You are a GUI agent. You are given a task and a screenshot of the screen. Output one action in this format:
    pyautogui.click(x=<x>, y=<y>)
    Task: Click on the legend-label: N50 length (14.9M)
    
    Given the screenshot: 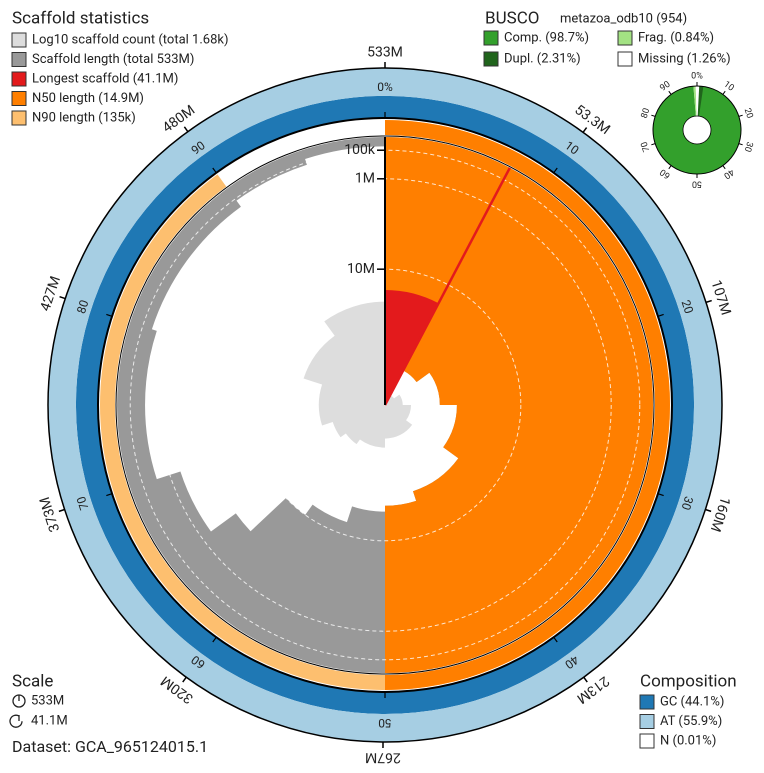 What is the action you would take?
    pyautogui.click(x=88, y=98)
    